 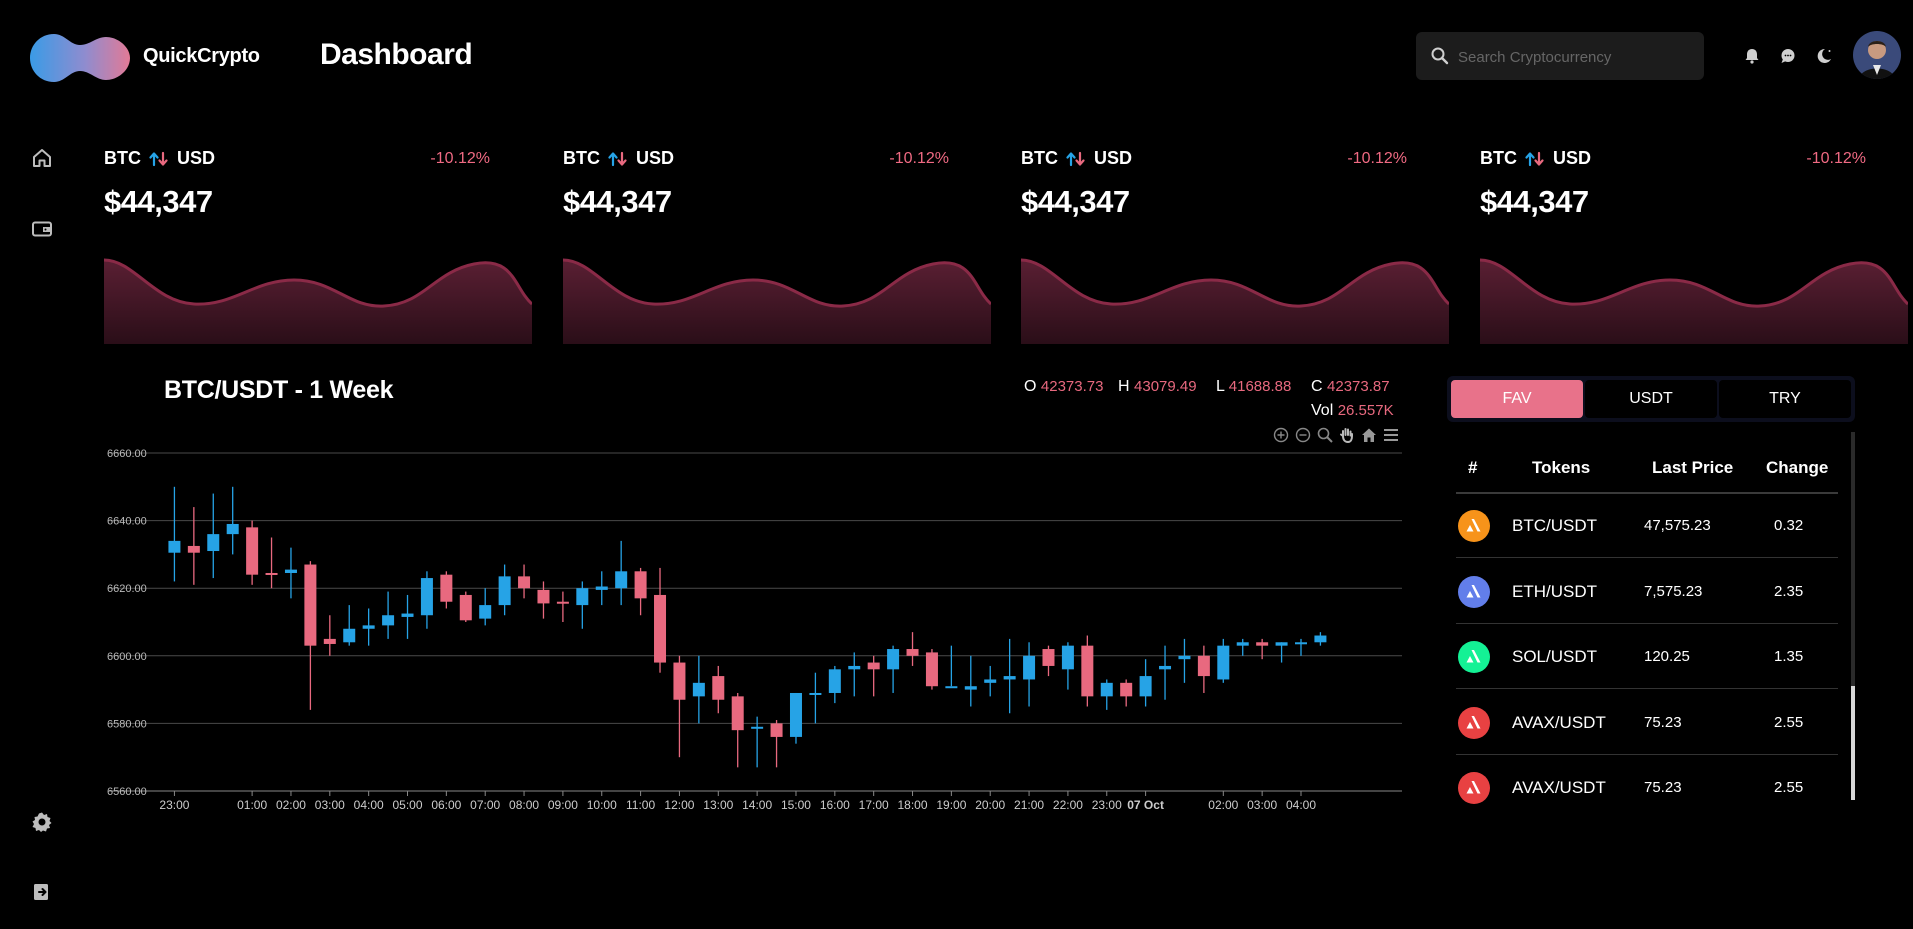 I want to click on sparkline, so click(x=318, y=301).